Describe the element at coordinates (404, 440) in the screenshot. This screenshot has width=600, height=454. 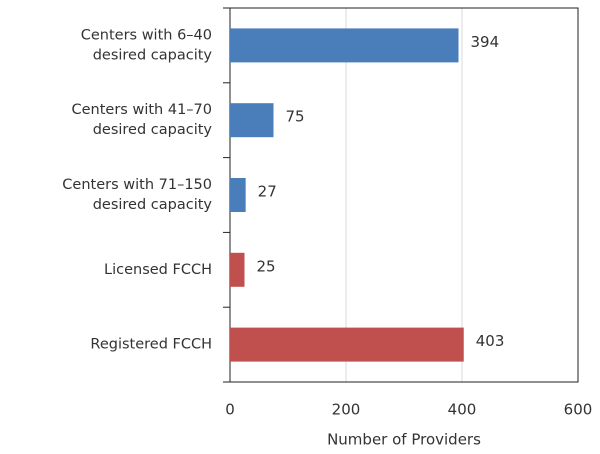
I see `x-axis-title: Number of Providers` at that location.